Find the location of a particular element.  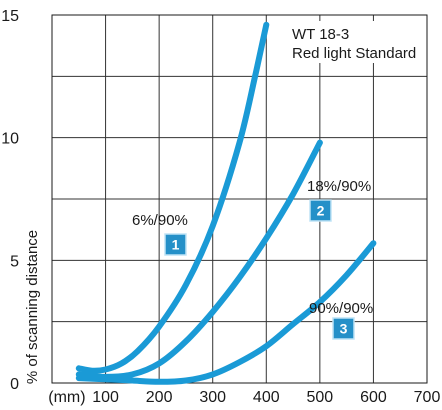

y-tick-label: 5 is located at coordinates (14, 261).